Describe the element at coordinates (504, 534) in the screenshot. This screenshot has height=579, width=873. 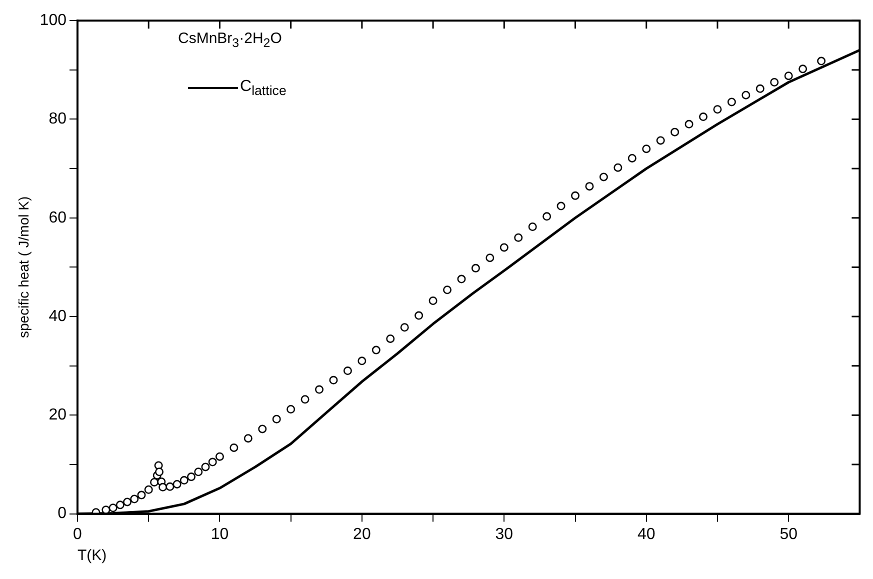
I see `x-tick-label: 30` at that location.